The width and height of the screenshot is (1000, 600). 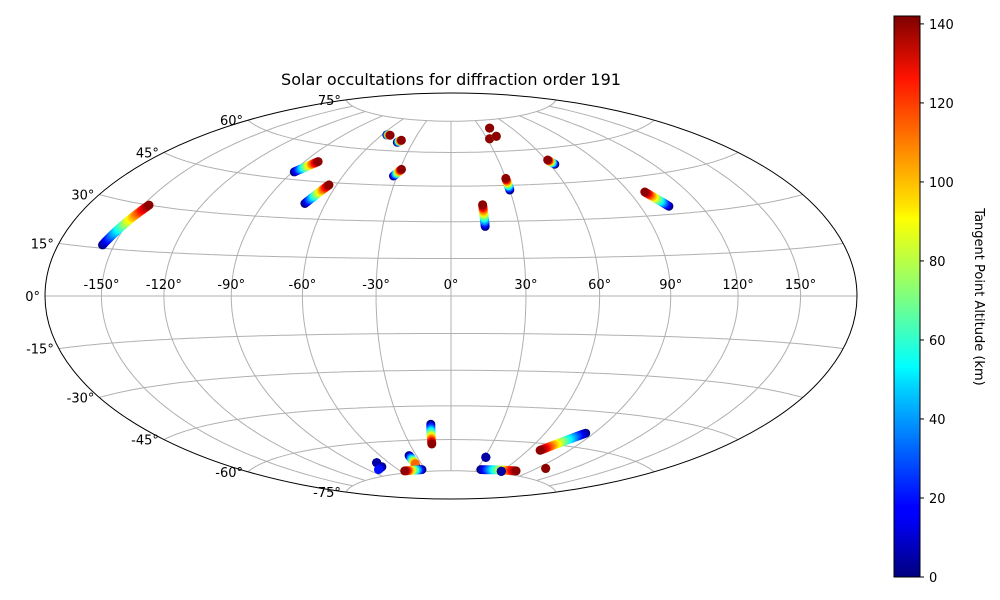 What do you see at coordinates (978, 296) in the screenshot?
I see `colorbar-label: Tangent Point Altitude (km)` at bounding box center [978, 296].